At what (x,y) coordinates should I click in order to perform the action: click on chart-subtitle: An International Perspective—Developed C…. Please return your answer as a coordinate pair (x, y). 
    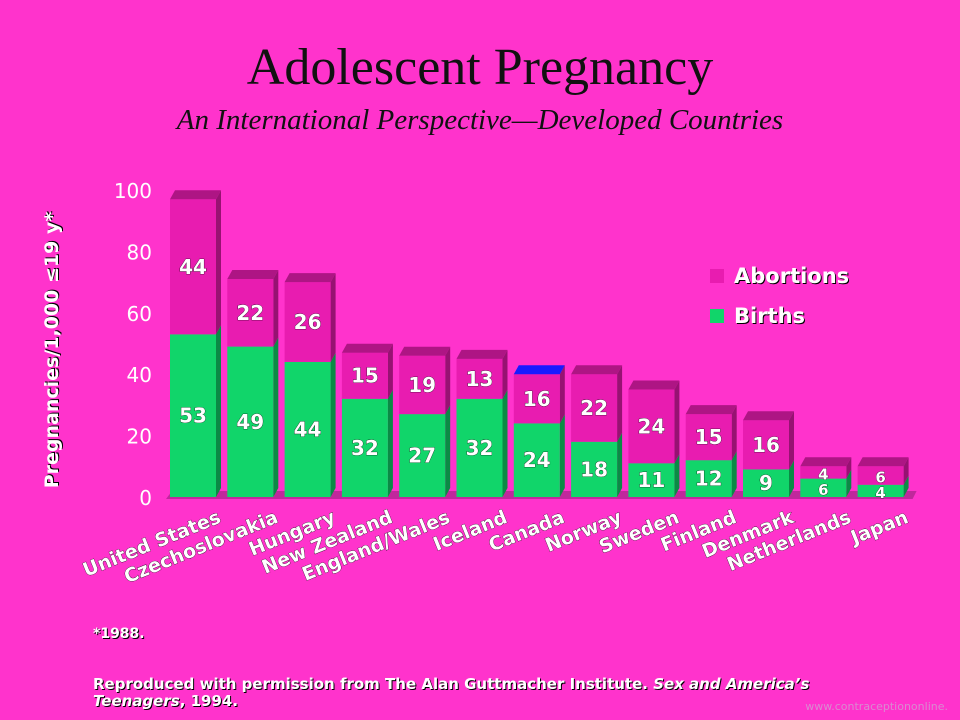
    Looking at the image, I should click on (480, 120).